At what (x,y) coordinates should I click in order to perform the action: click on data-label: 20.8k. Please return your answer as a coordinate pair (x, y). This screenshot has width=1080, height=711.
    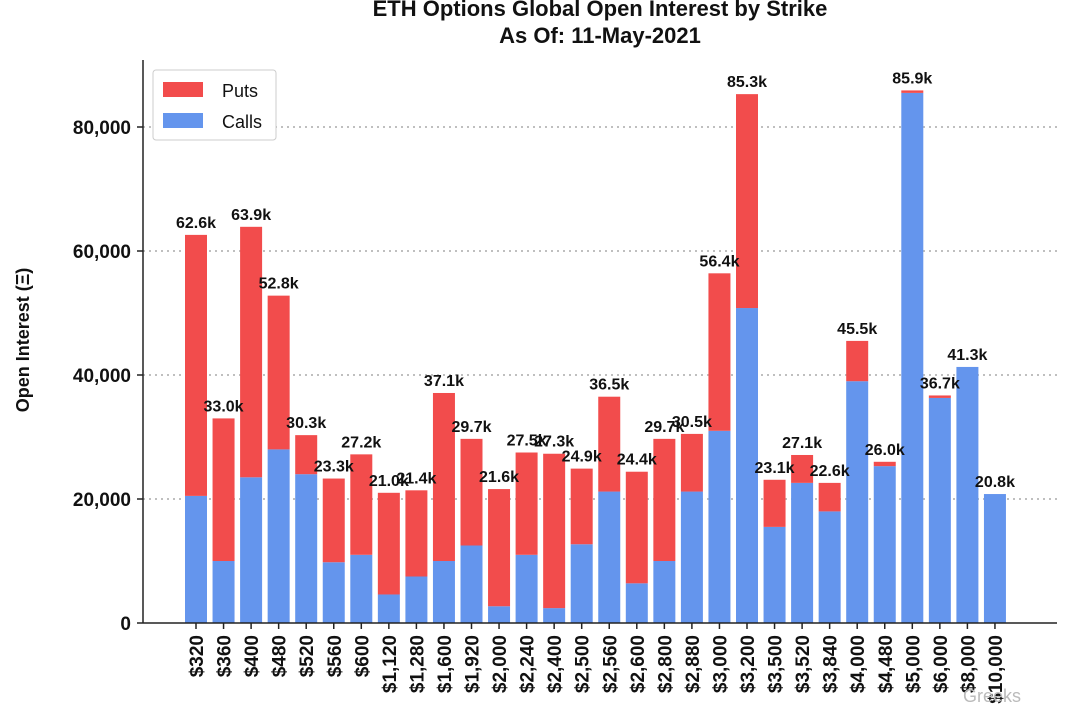
    Looking at the image, I should click on (995, 482).